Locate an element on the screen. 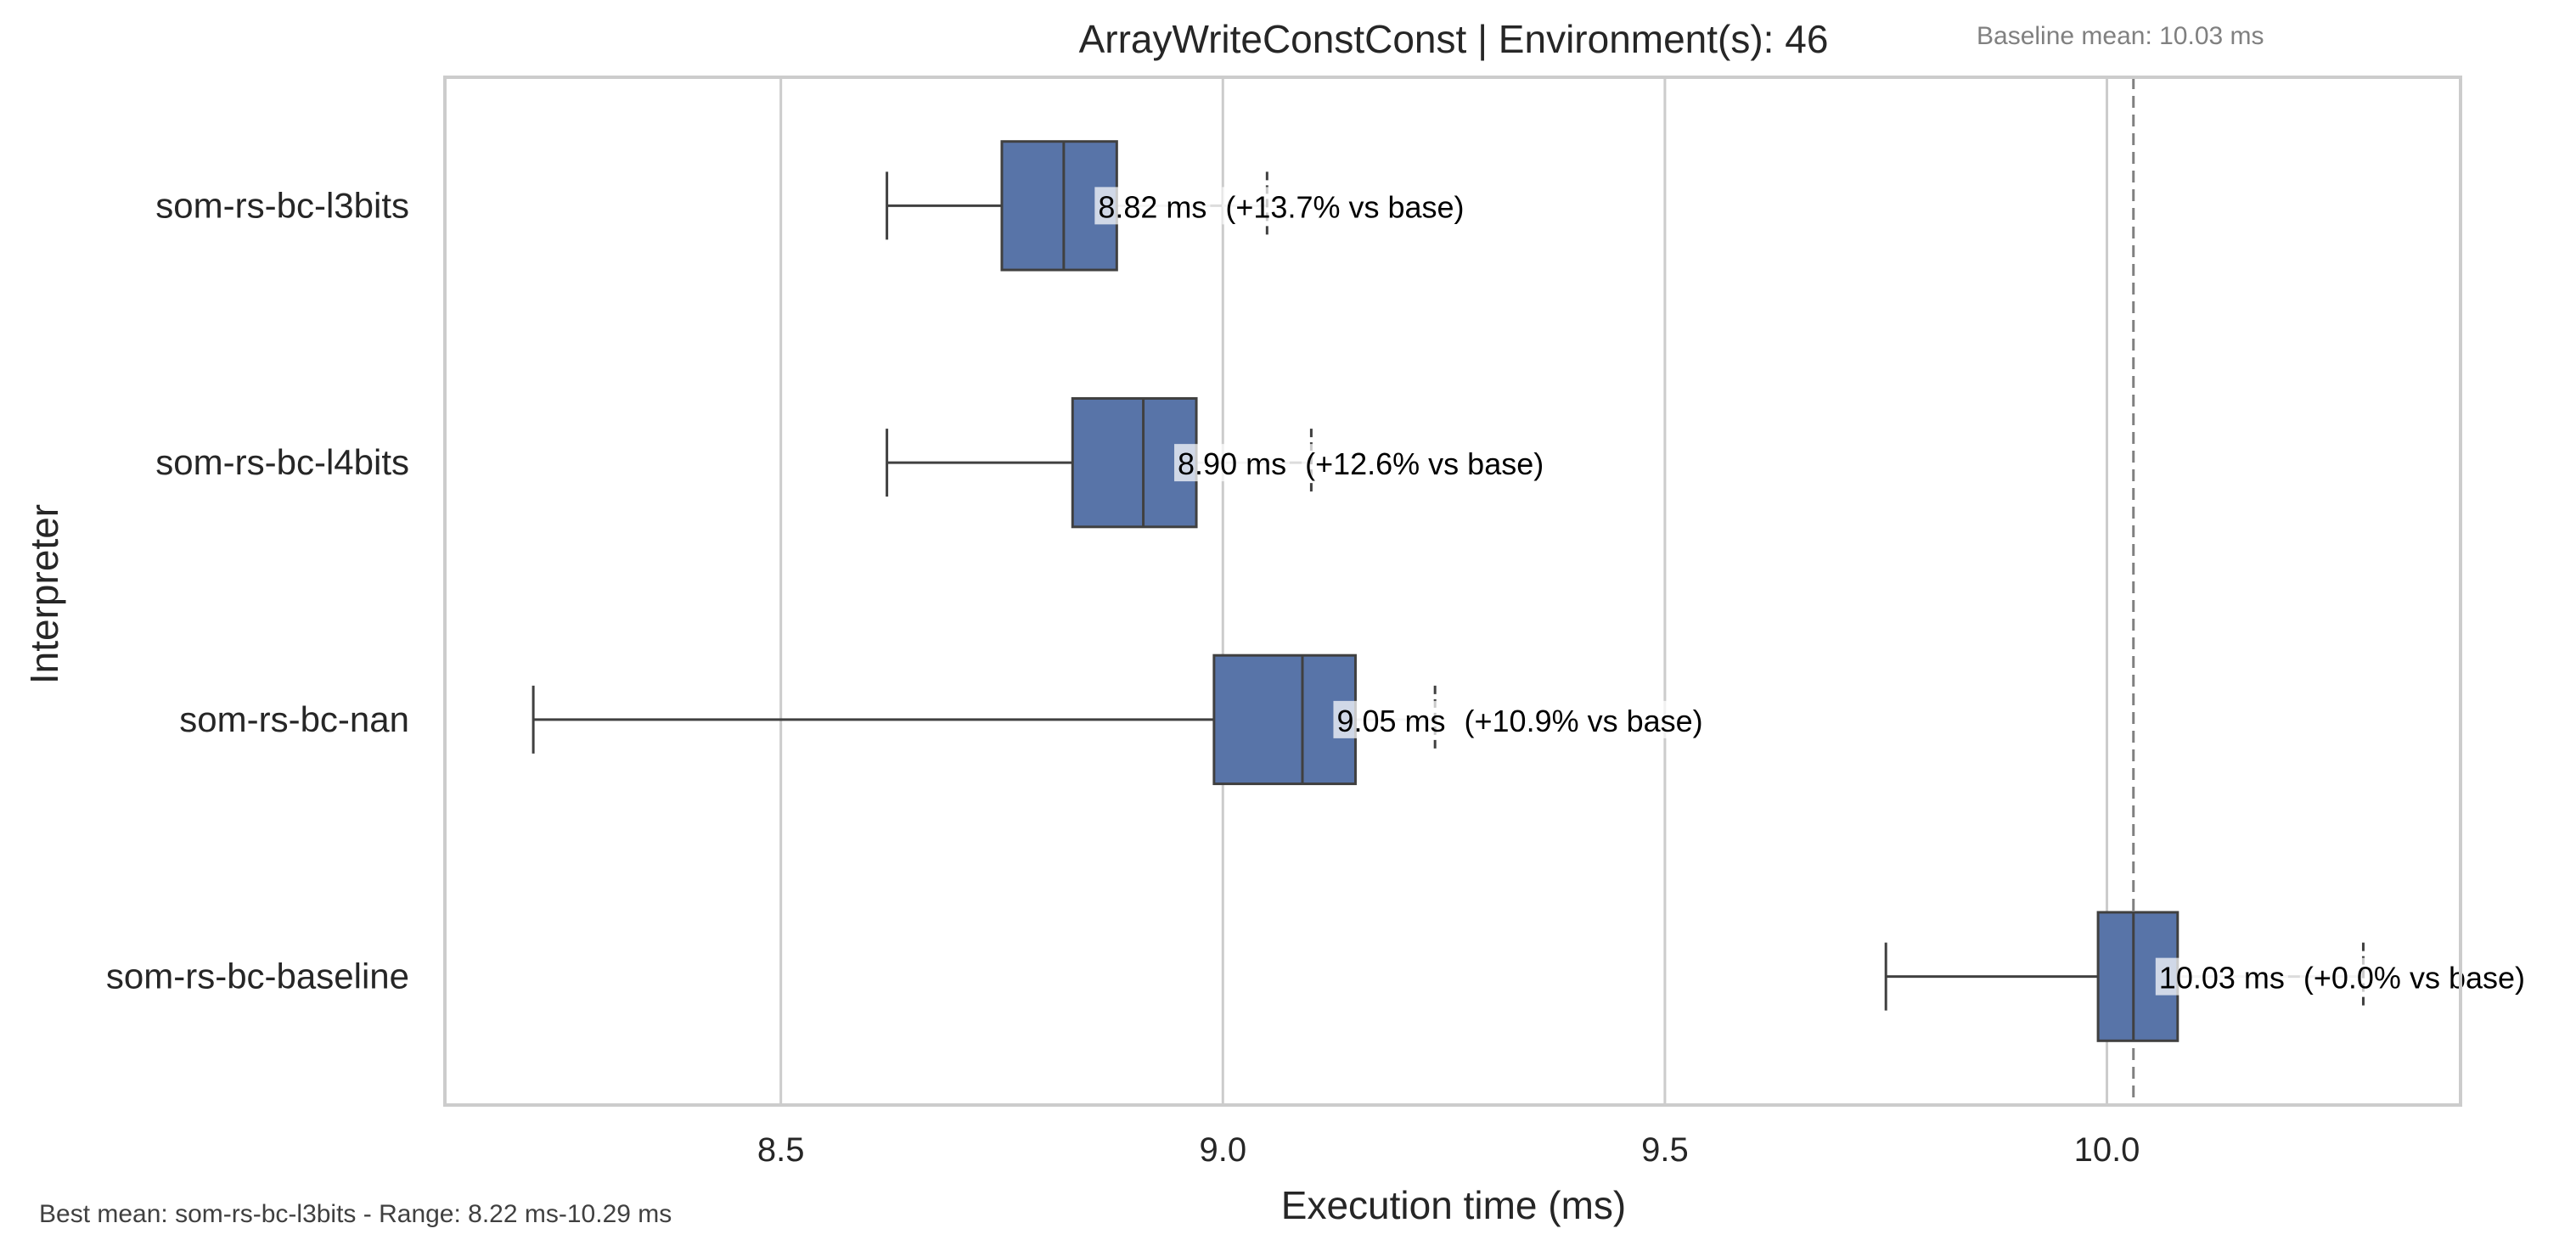  delta-label: (+13.7% vs base) is located at coordinates (1344, 206).